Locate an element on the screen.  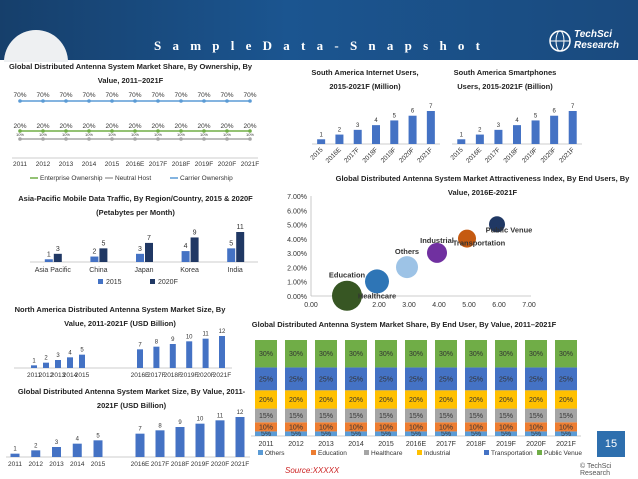
sa-smartphones-x-tick: 2017F is located at coordinates (493, 155).